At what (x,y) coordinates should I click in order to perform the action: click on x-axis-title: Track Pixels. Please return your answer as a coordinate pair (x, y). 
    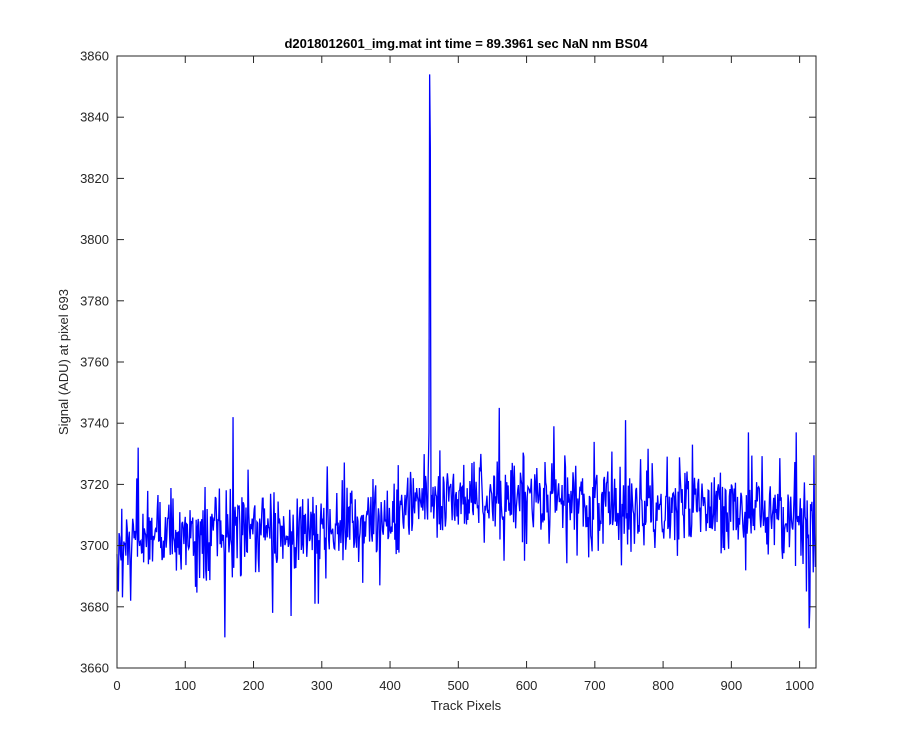
    Looking at the image, I should click on (466, 705).